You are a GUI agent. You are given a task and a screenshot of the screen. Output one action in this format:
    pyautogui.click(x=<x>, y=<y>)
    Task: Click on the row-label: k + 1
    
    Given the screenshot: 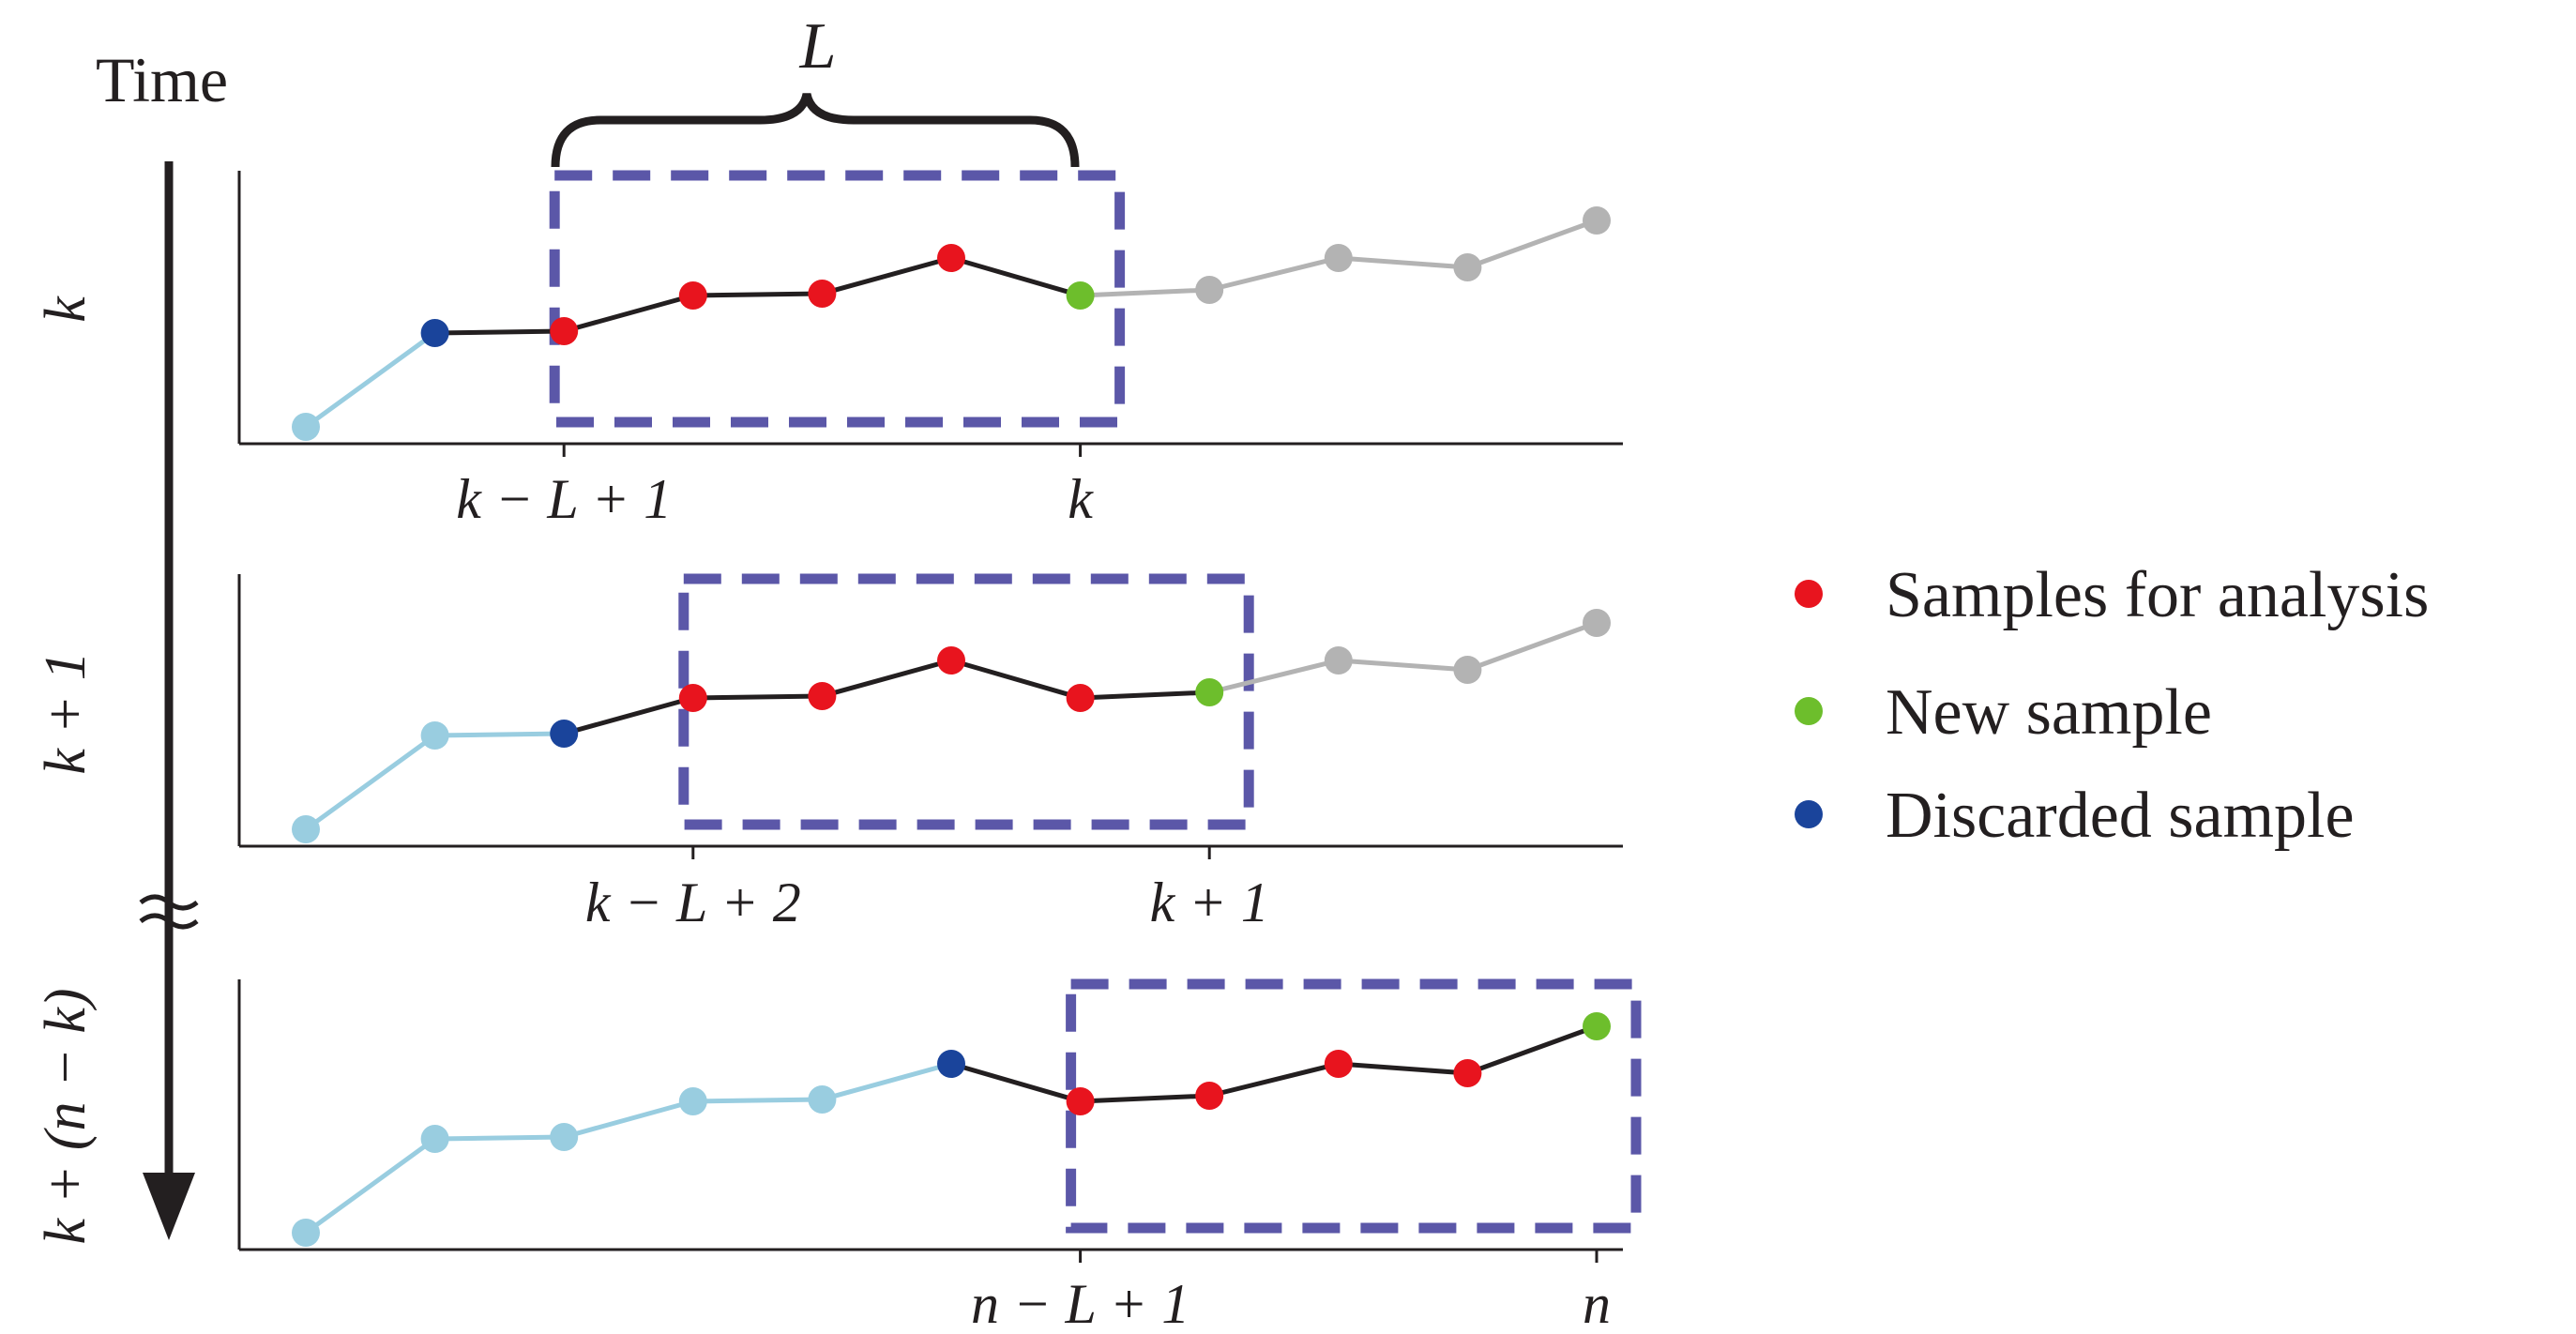 What is the action you would take?
    pyautogui.click(x=66, y=712)
    